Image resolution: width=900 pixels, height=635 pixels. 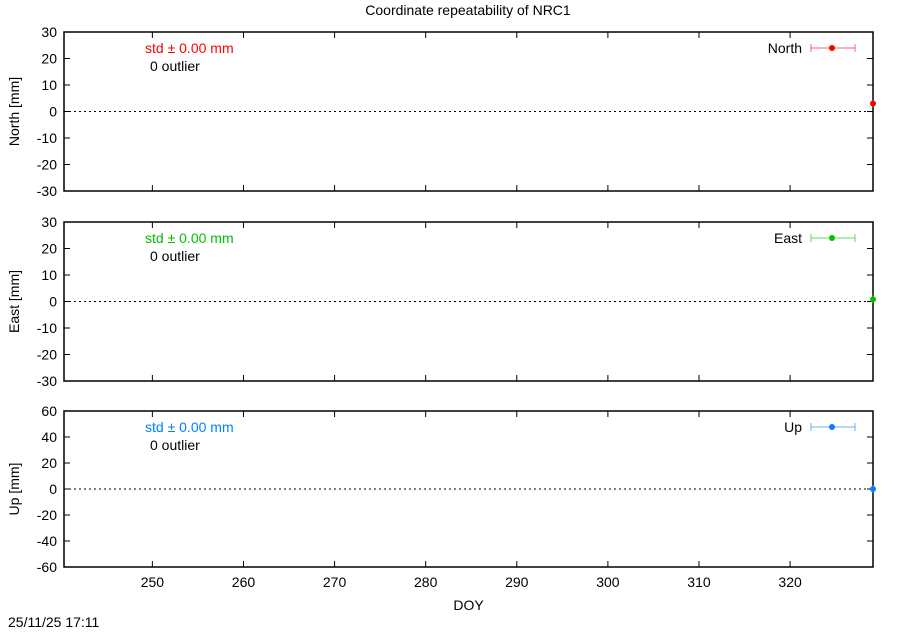 I want to click on y-tick-label: 40, so click(x=49, y=437).